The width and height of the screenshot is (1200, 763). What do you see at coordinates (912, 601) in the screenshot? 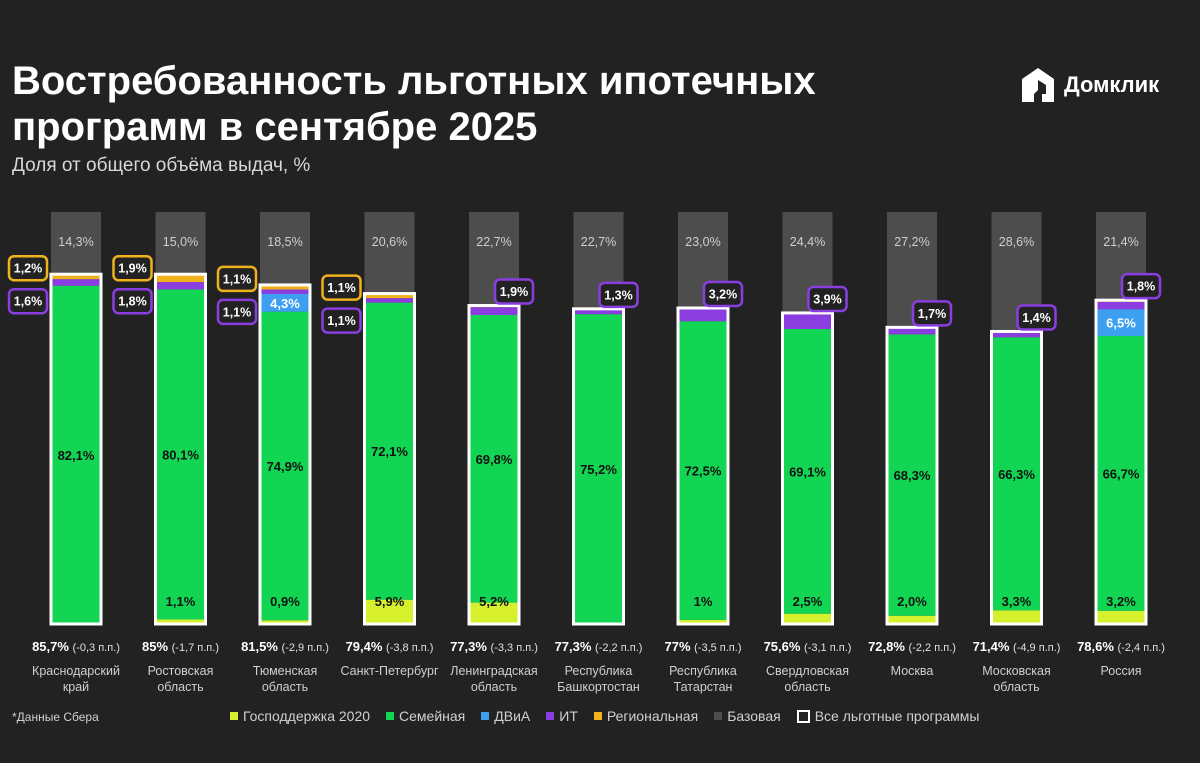
I see `label-gospod-8: 2,0%` at bounding box center [912, 601].